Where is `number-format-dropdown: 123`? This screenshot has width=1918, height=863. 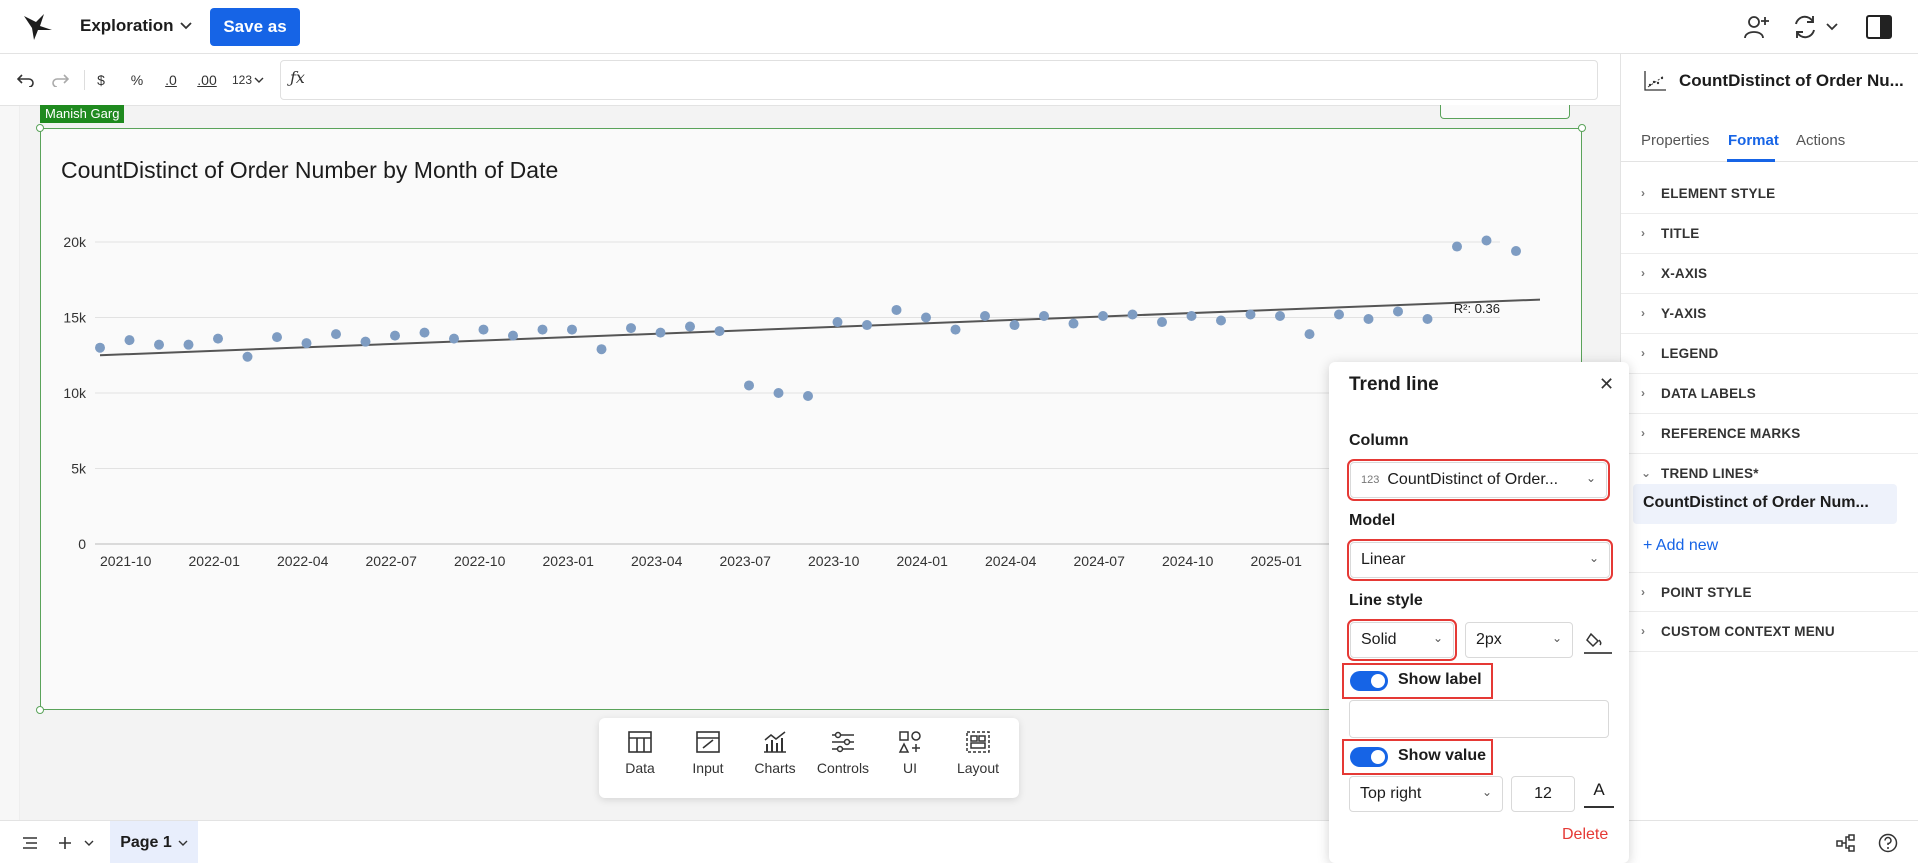 number-format-dropdown: 123 is located at coordinates (248, 80).